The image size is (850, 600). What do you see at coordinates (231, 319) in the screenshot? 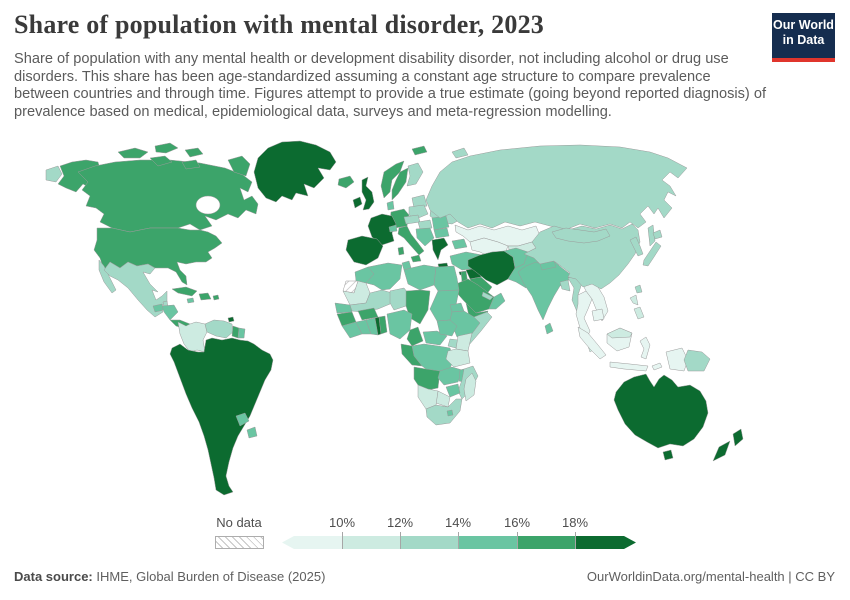
I see `region-trinidad` at bounding box center [231, 319].